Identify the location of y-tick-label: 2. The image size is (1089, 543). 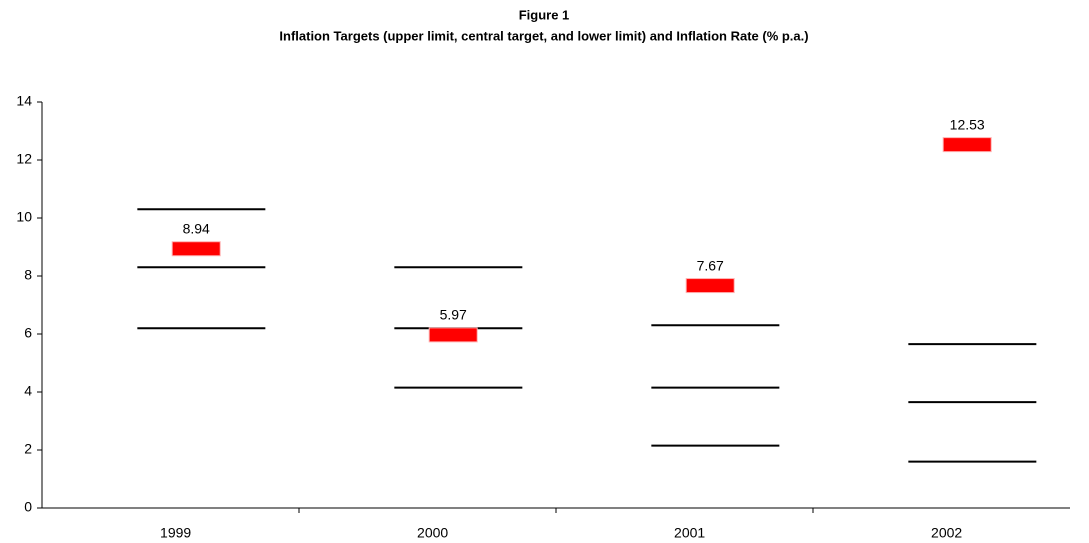
(28, 449).